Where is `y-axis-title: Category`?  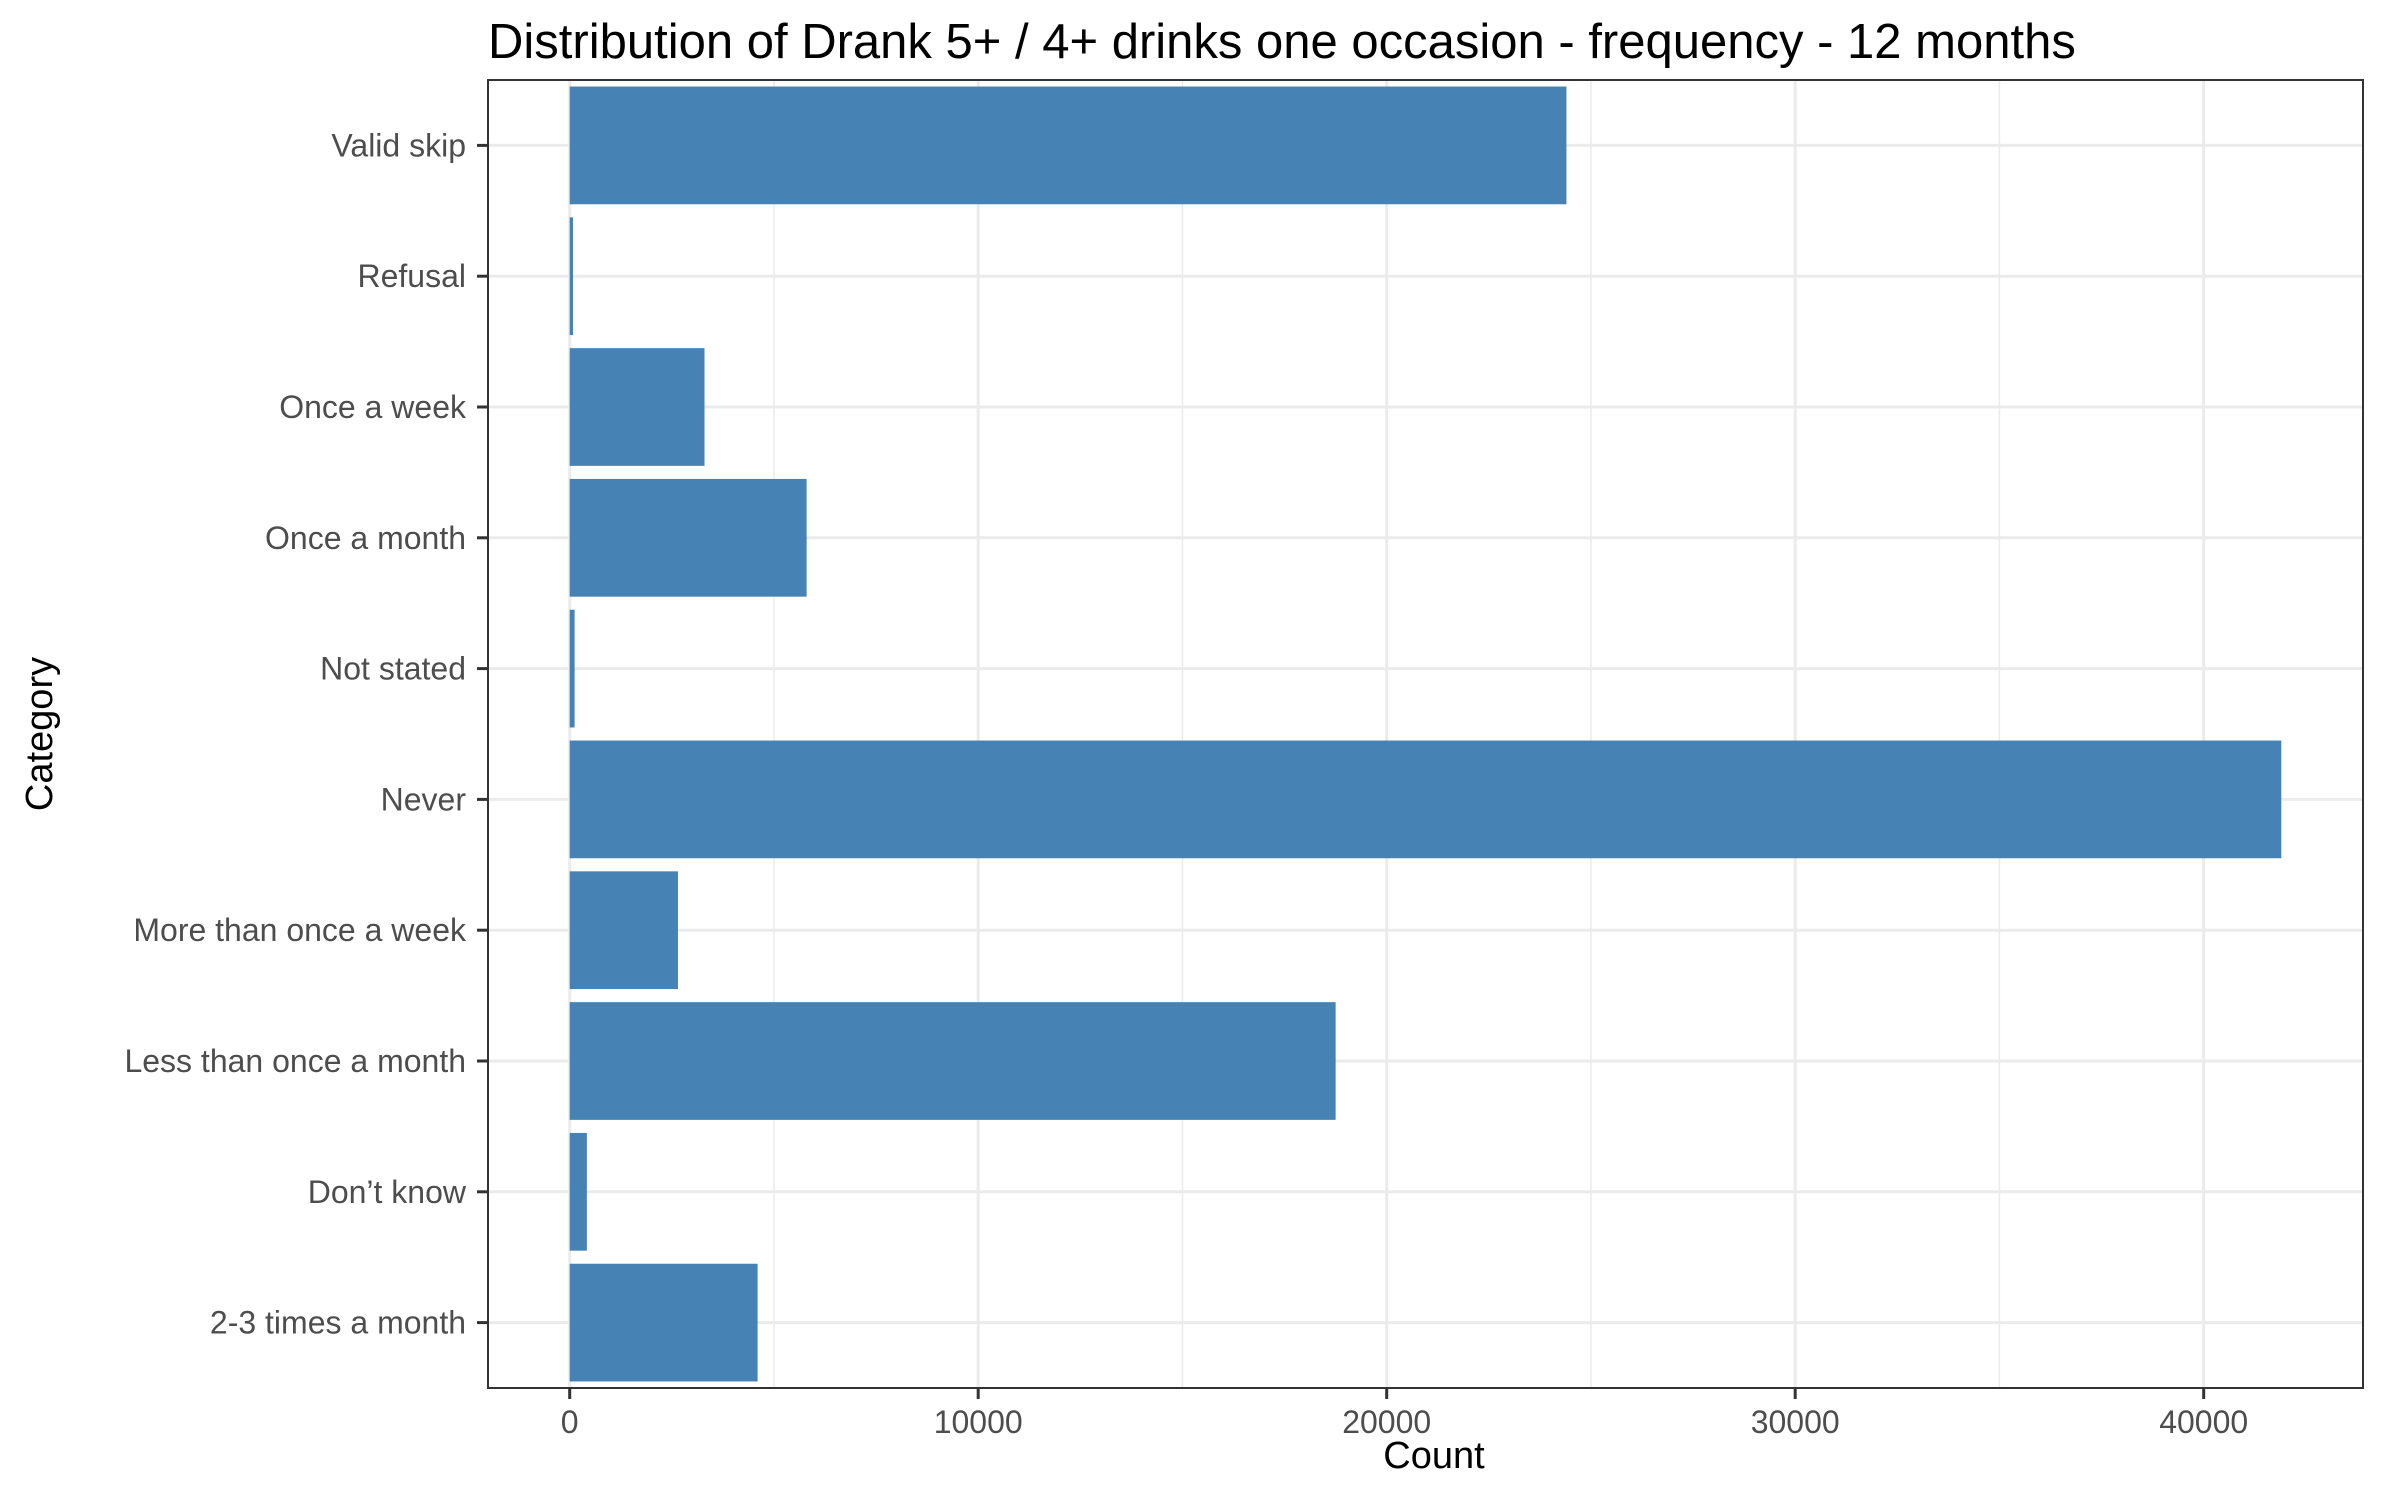
y-axis-title: Category is located at coordinates (40, 734).